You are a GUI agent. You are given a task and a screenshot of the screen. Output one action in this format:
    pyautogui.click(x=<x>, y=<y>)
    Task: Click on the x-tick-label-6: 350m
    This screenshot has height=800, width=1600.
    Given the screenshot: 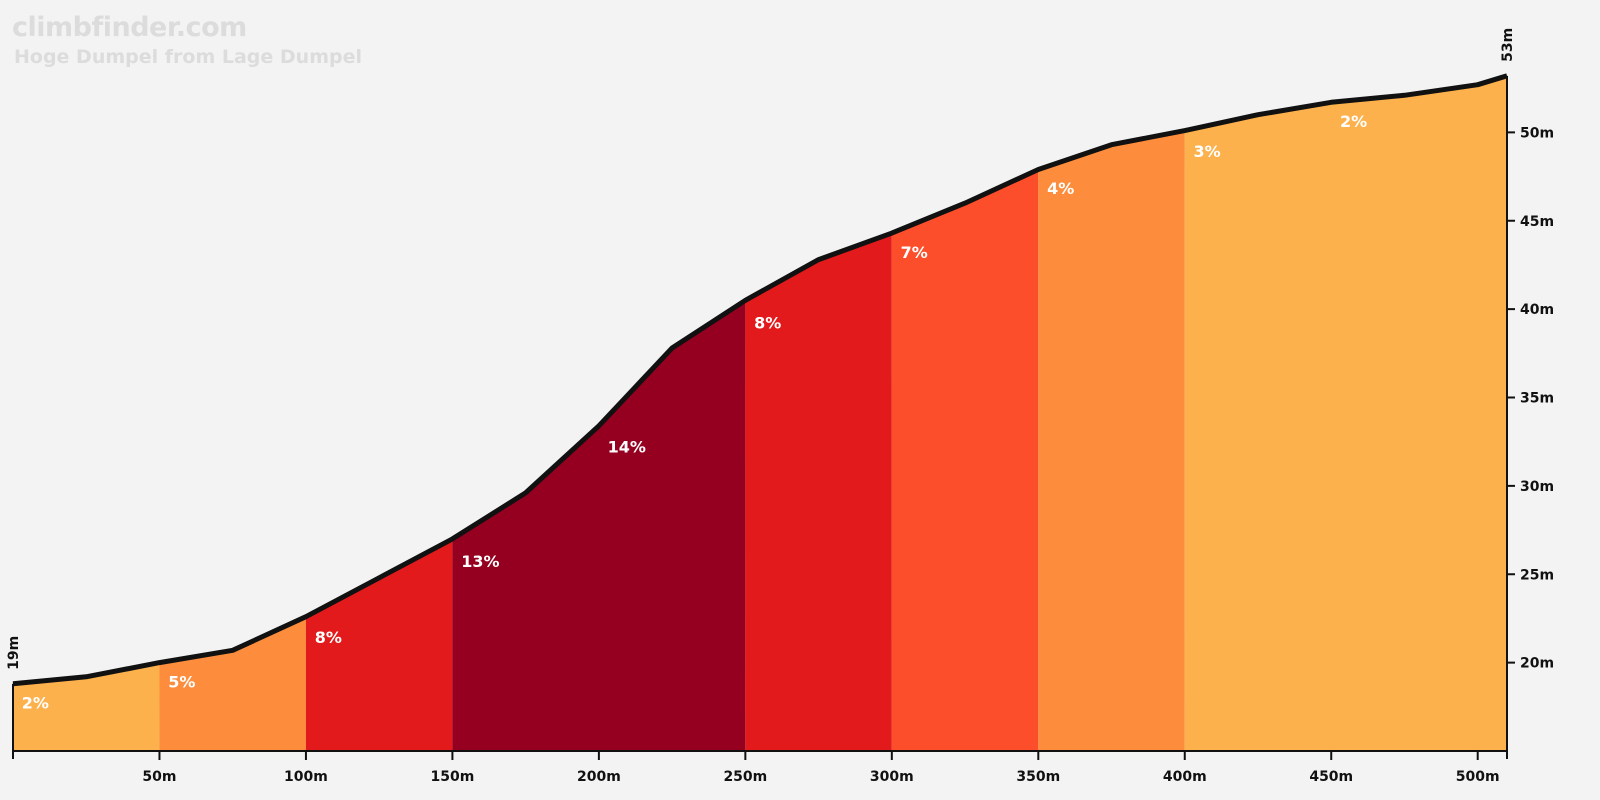 What is the action you would take?
    pyautogui.click(x=1038, y=777)
    